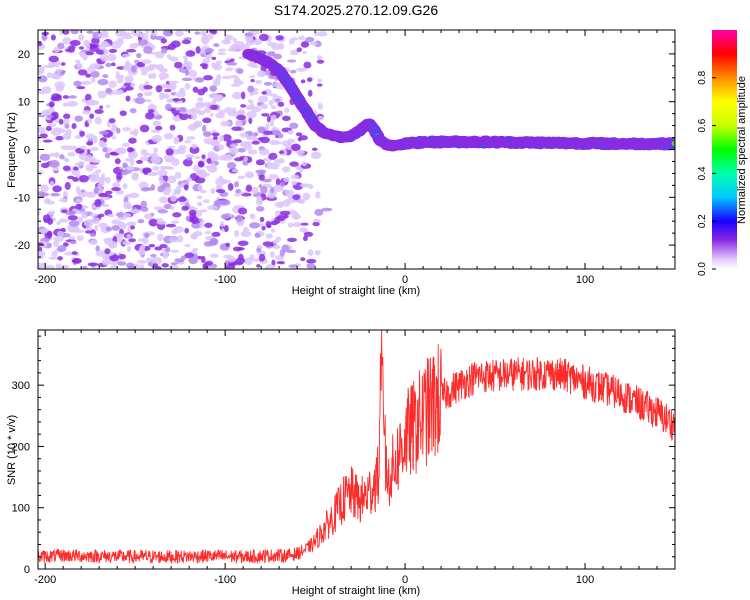 This screenshot has height=600, width=750. I want to click on colorbar-ticks: 0.0 0.2 0.4 0.6 0.8, so click(706, 173).